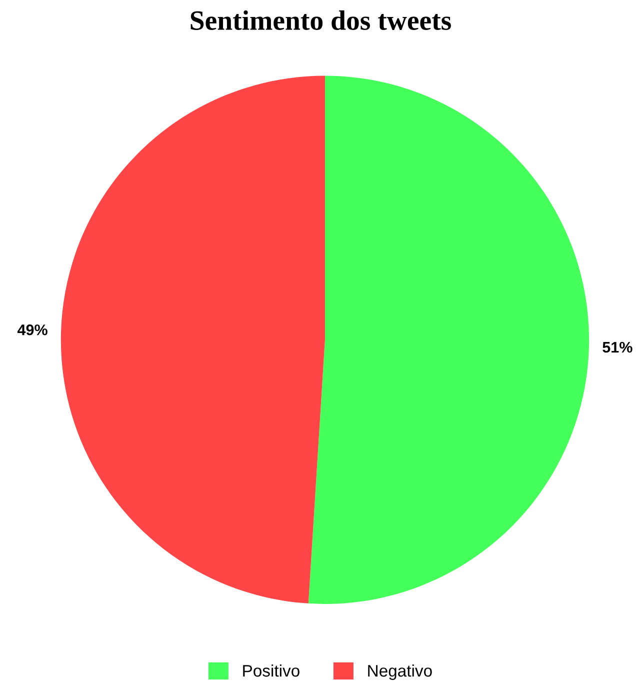 This screenshot has height=695, width=641. I want to click on chart-title: Sentimento dos tweets, so click(320, 20).